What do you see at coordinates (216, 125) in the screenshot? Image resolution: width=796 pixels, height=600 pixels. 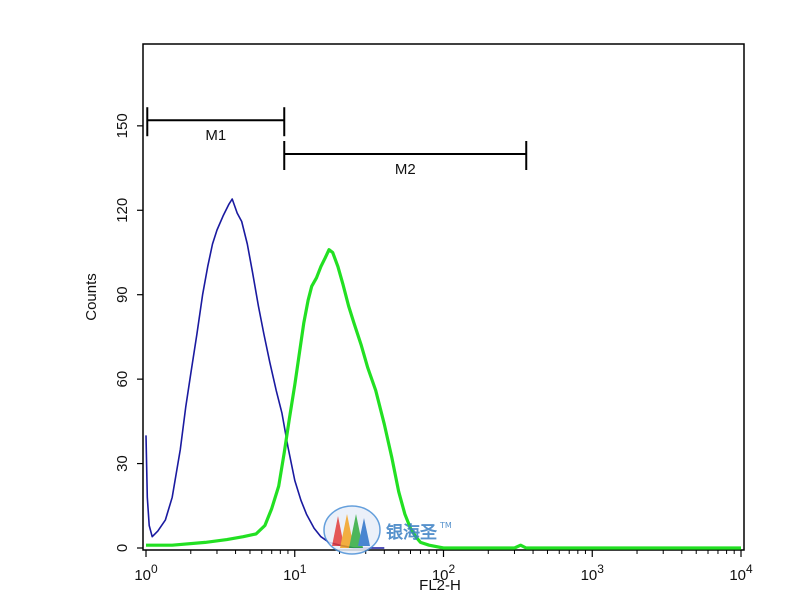 I see `gate-marker-m1: M1` at bounding box center [216, 125].